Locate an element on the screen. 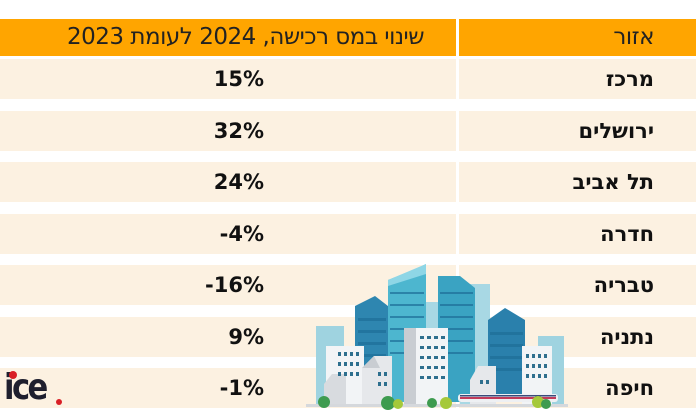 Image resolution: width=696 pixels, height=419 pixels. table-cell-region: מרכז is located at coordinates (577, 79).